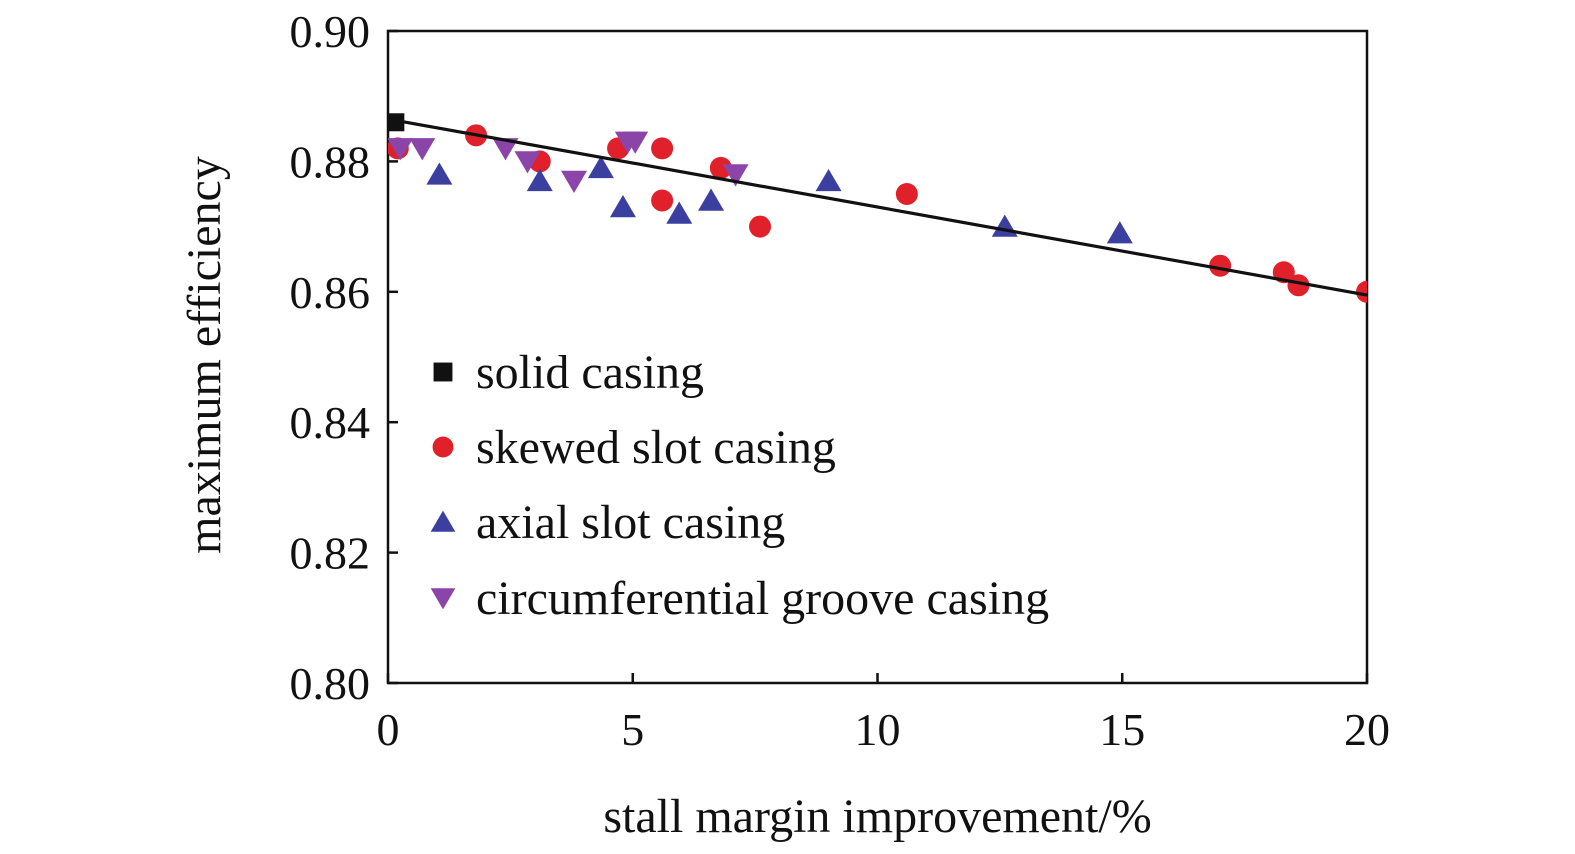 The image size is (1575, 854). I want to click on y-tick-label: 0.82, so click(330, 553).